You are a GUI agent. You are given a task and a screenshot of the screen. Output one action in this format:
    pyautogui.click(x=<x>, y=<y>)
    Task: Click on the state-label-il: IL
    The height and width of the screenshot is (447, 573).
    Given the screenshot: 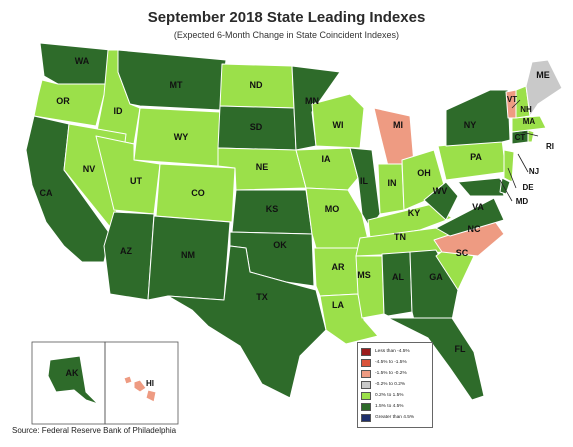 What is the action you would take?
    pyautogui.click(x=364, y=181)
    